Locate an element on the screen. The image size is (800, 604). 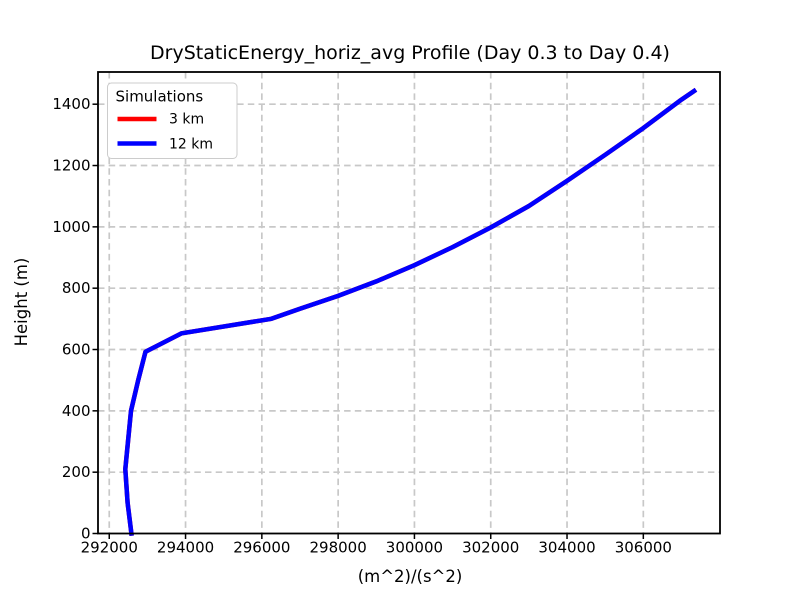
x-tick-label: 294000 is located at coordinates (185, 548).